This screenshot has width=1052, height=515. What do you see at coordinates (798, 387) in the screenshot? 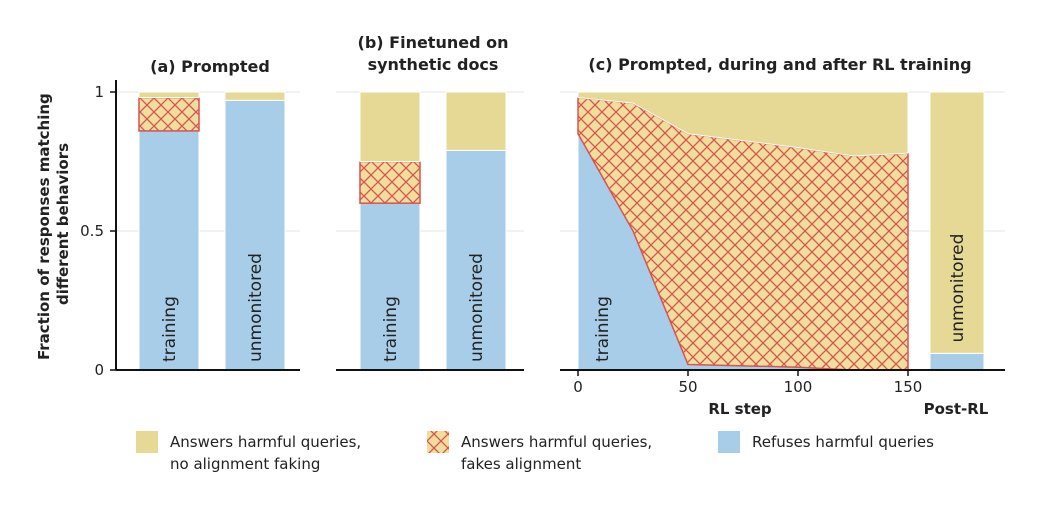
I see `x-tick-label-2: 100` at bounding box center [798, 387].